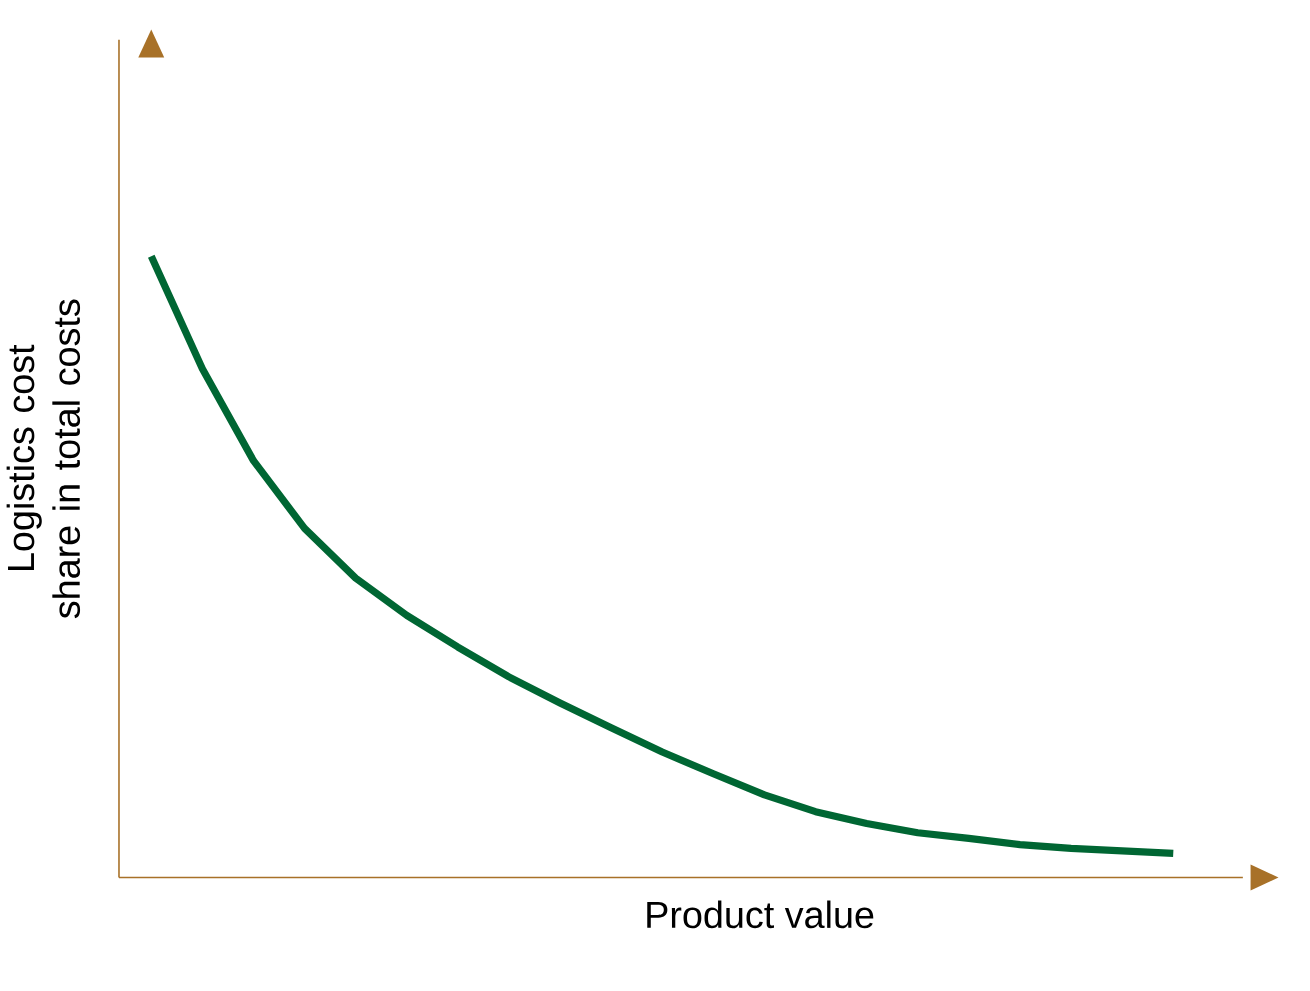 Image resolution: width=1310 pixels, height=991 pixels. I want to click on x-axis-title: Product value, so click(760, 914).